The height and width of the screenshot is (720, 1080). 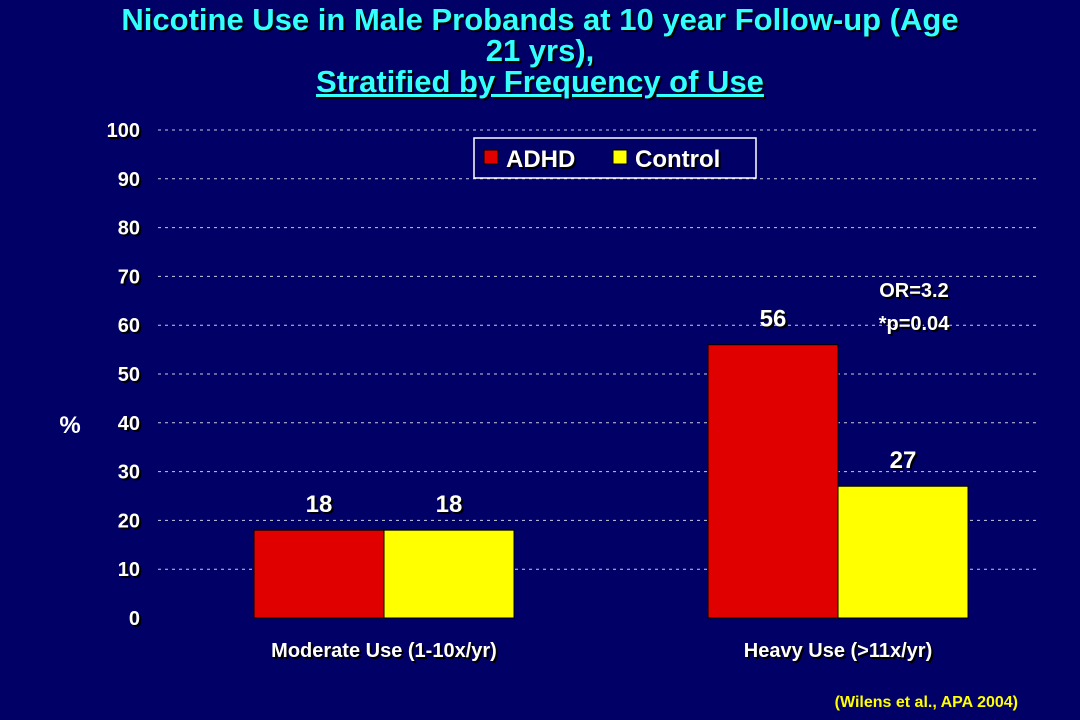 I want to click on y-tick-label: 60, so click(x=129, y=326).